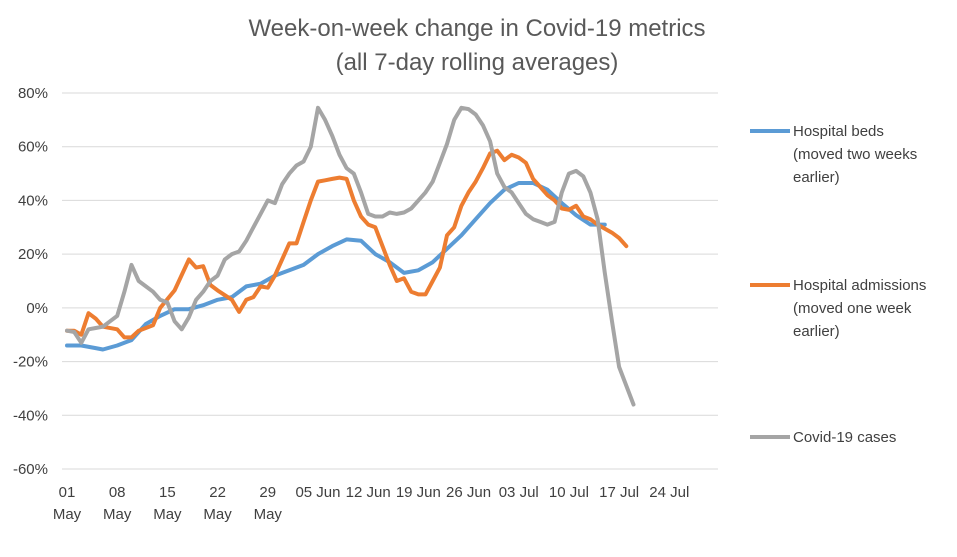 This screenshot has height=557, width=957. Describe the element at coordinates (569, 492) in the screenshot. I see `x-tick-label: 10 Jul` at that location.